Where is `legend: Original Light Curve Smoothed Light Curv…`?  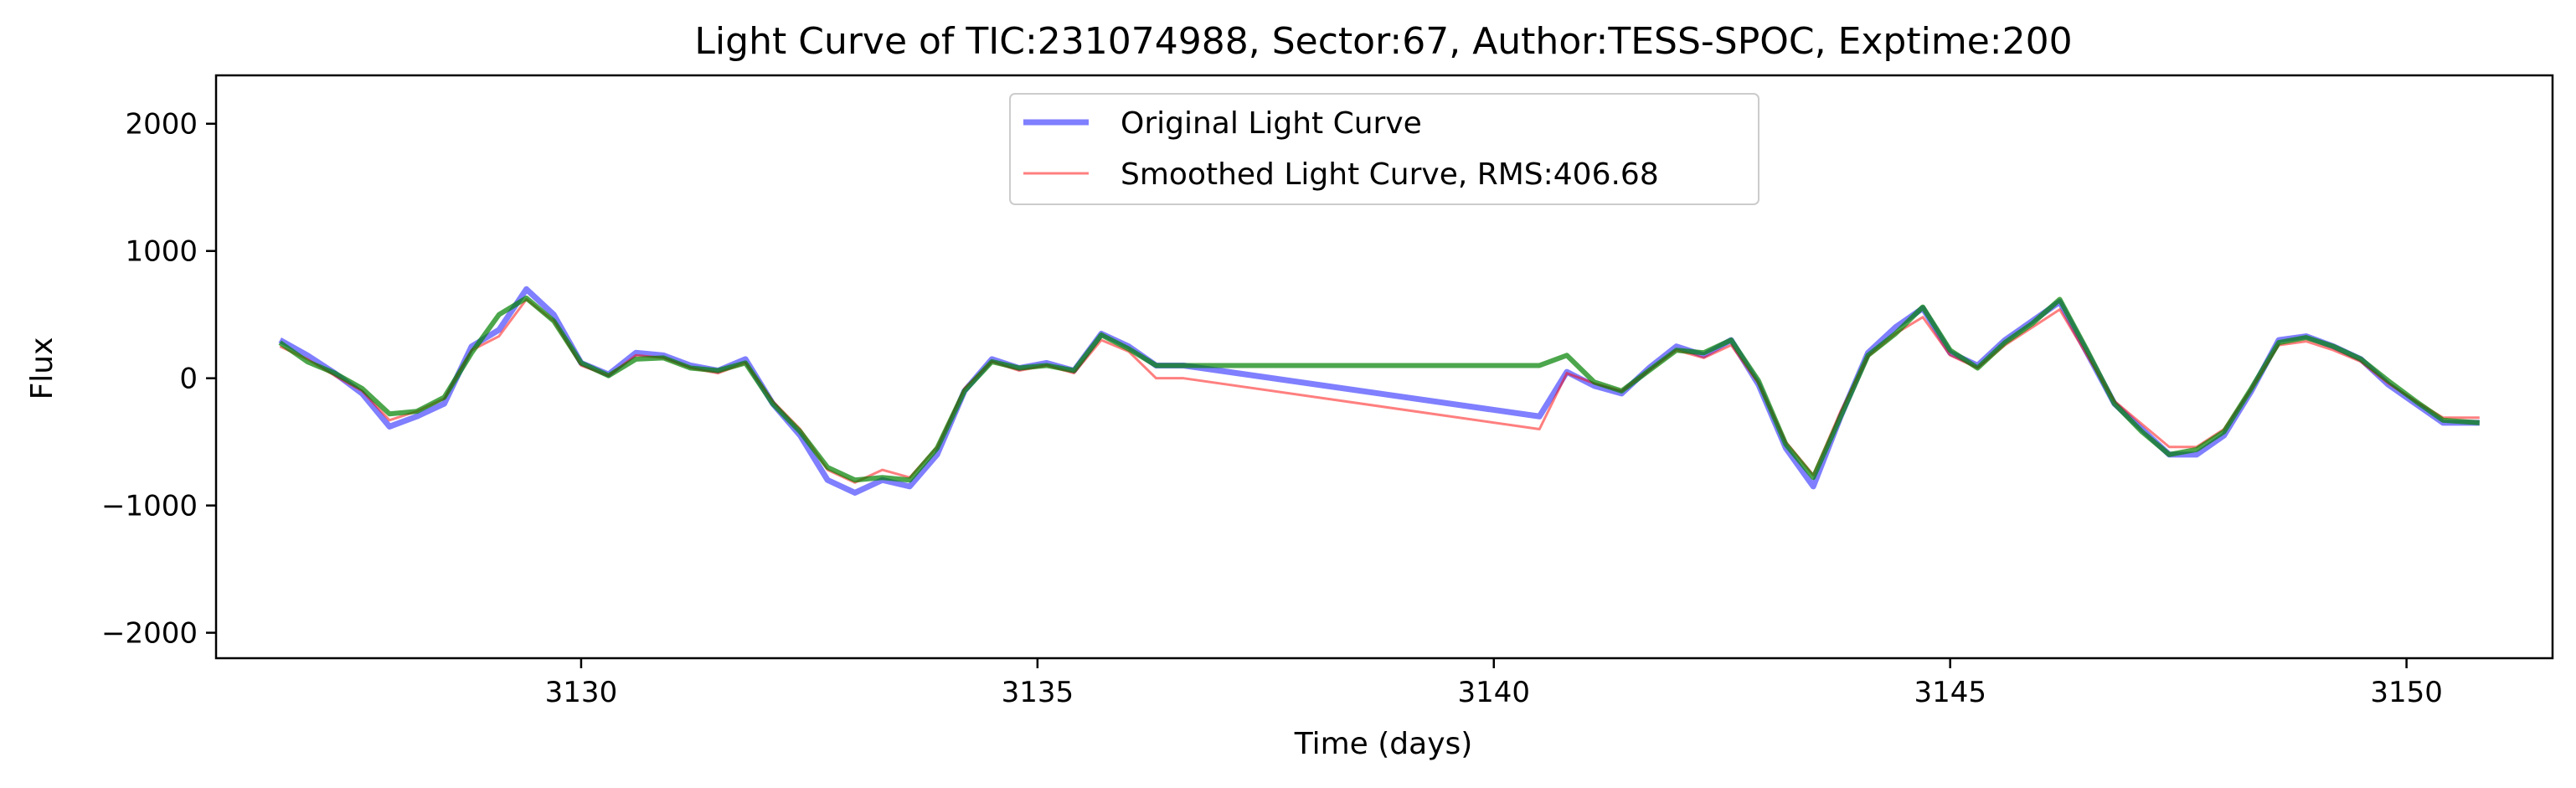 legend: Original Light Curve Smoothed Light Curv… is located at coordinates (1384, 149).